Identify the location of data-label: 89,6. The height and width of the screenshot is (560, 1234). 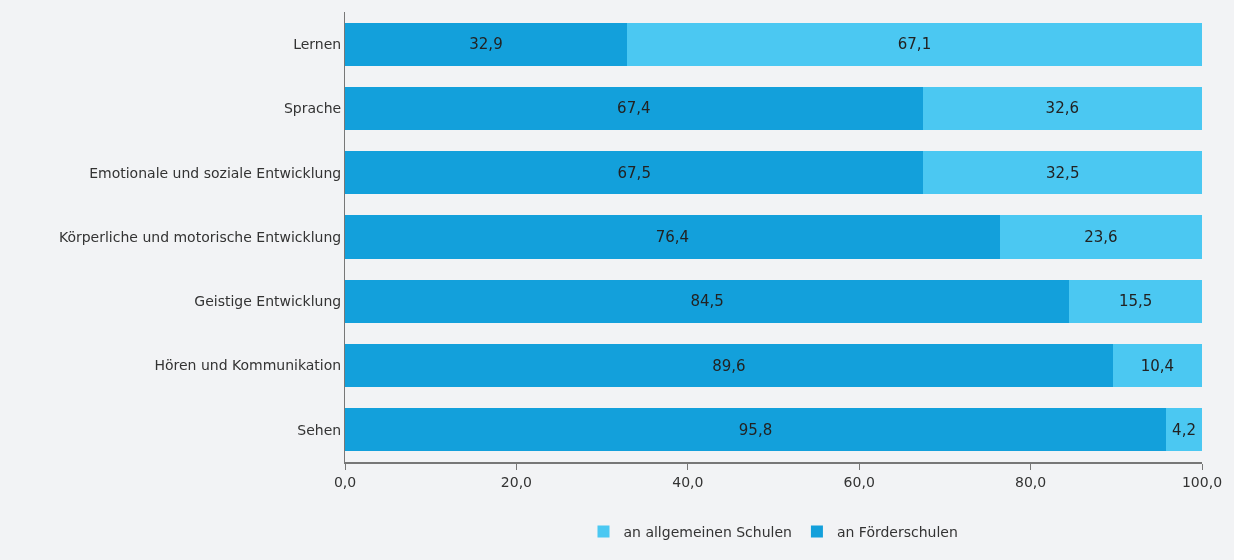
(729, 365).